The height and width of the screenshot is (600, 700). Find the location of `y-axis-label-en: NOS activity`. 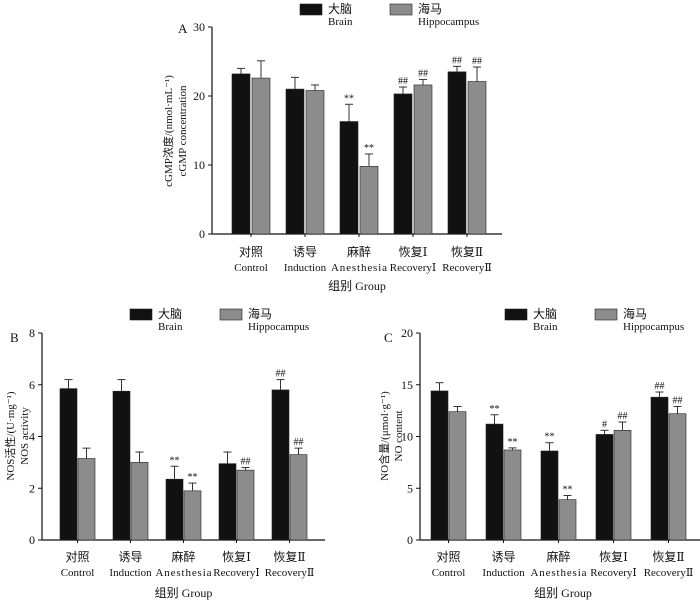

y-axis-label-en: NOS activity is located at coordinates (25, 436).